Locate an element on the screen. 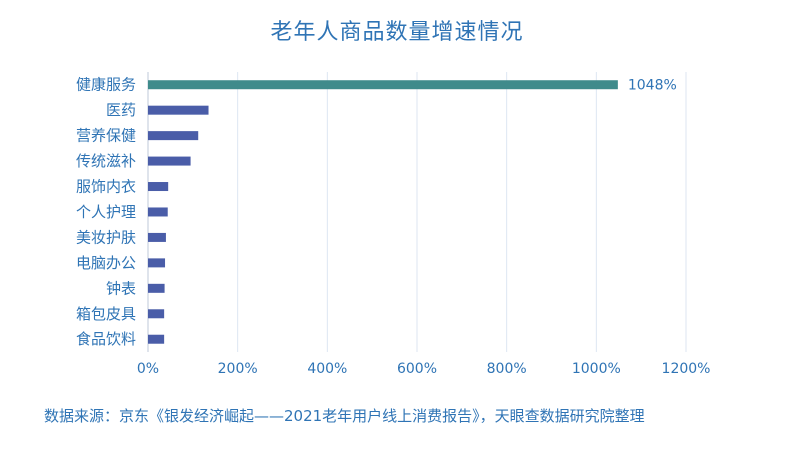  category-label: 传统滋补 is located at coordinates (106, 161).